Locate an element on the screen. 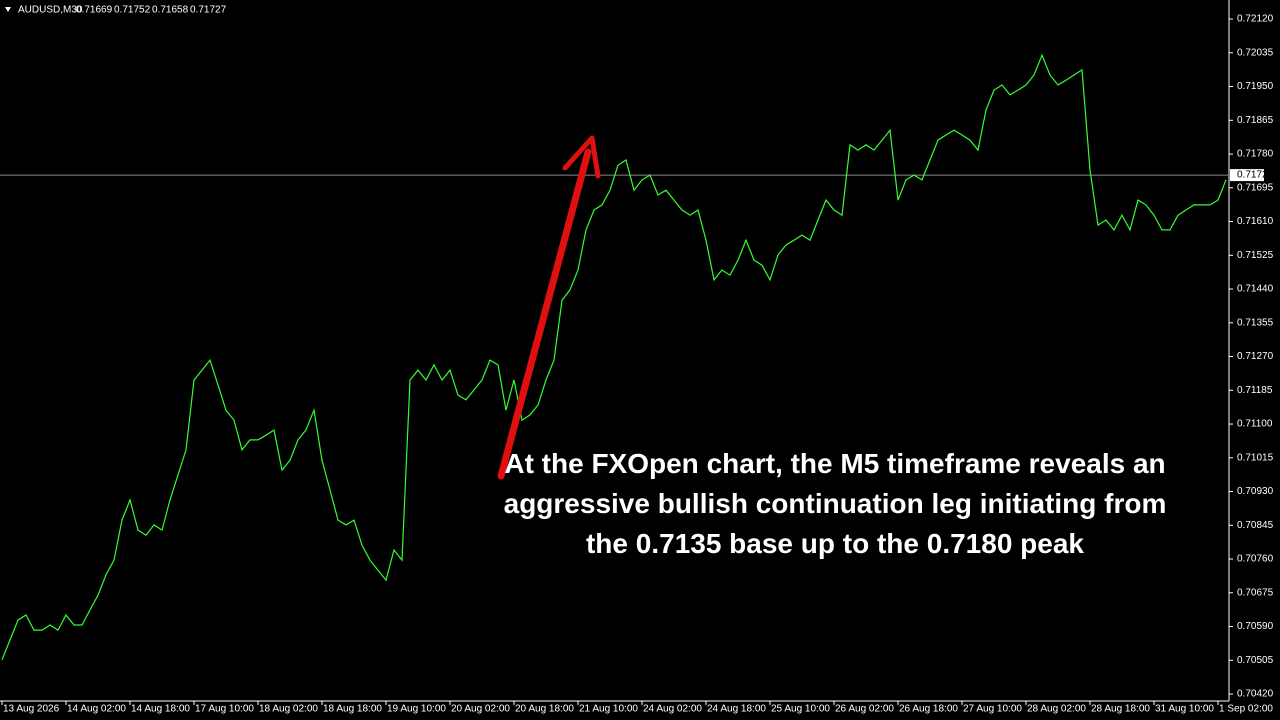  y-tick-label: 0.70930 is located at coordinates (1255, 491).